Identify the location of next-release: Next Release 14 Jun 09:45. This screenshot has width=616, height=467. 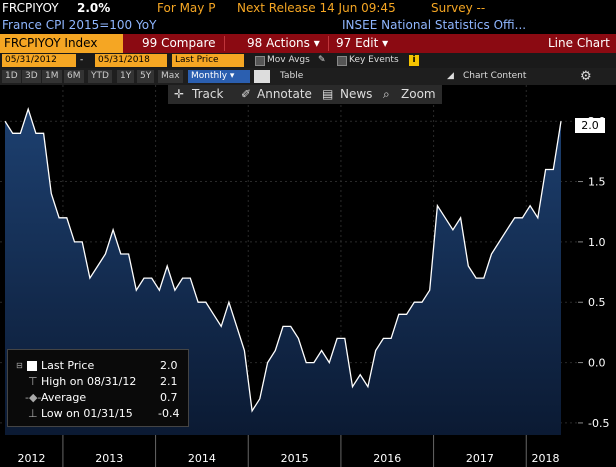
(316, 8).